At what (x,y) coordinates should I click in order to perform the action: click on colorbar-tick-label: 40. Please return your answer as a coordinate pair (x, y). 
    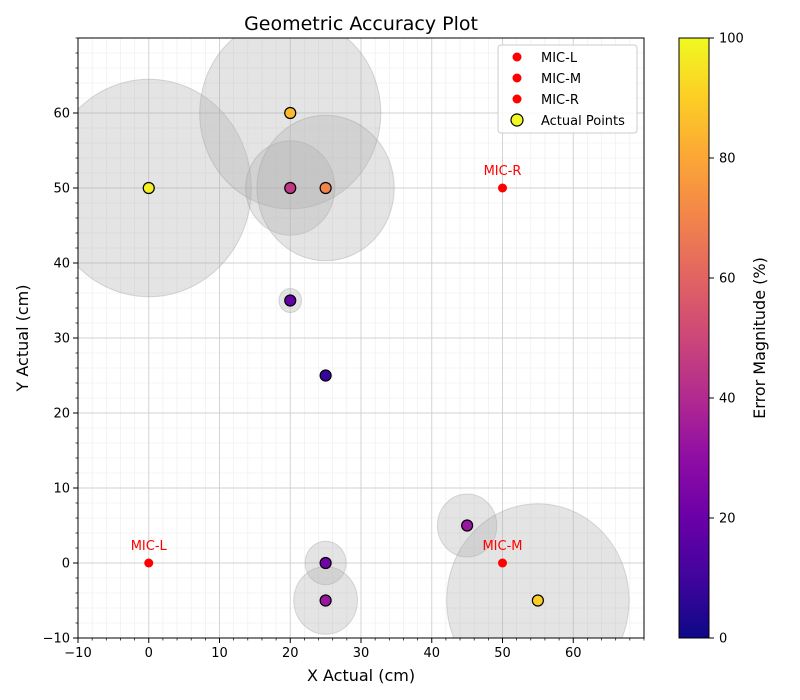
    Looking at the image, I should click on (727, 399).